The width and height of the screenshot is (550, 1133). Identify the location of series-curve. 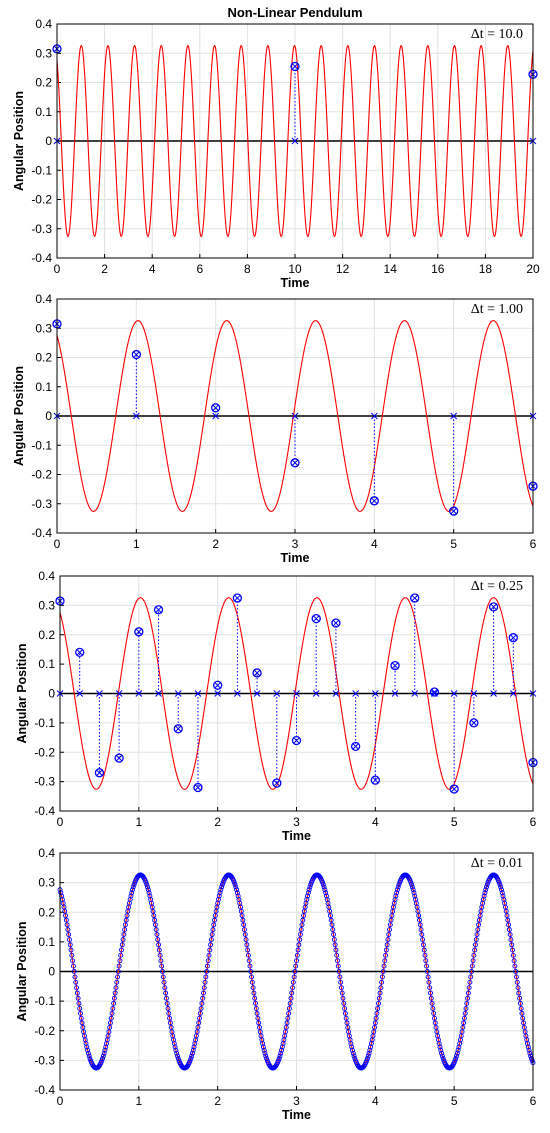
(296, 693).